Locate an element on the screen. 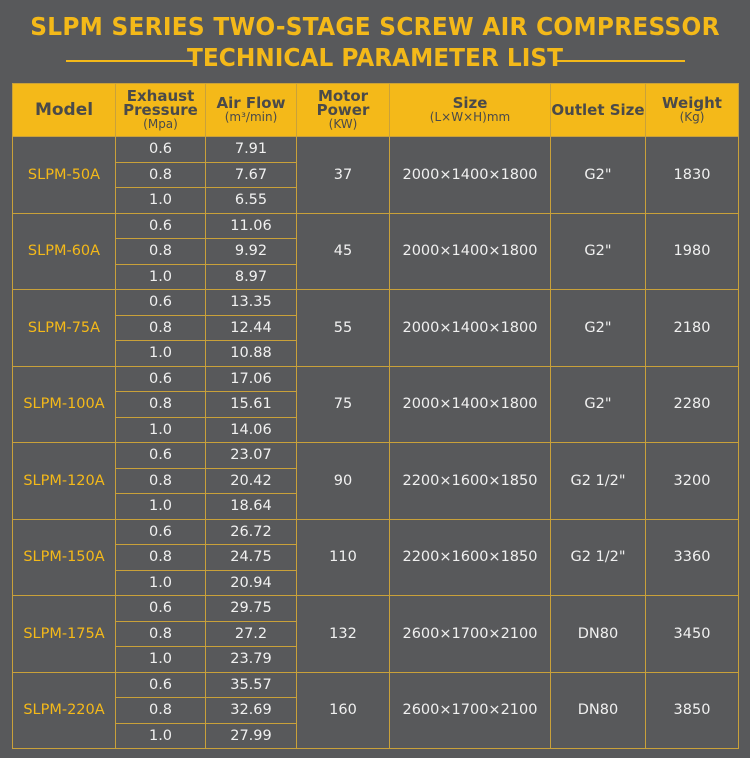 The width and height of the screenshot is (750, 758). air-flow-cell: 12.44 is located at coordinates (251, 327).